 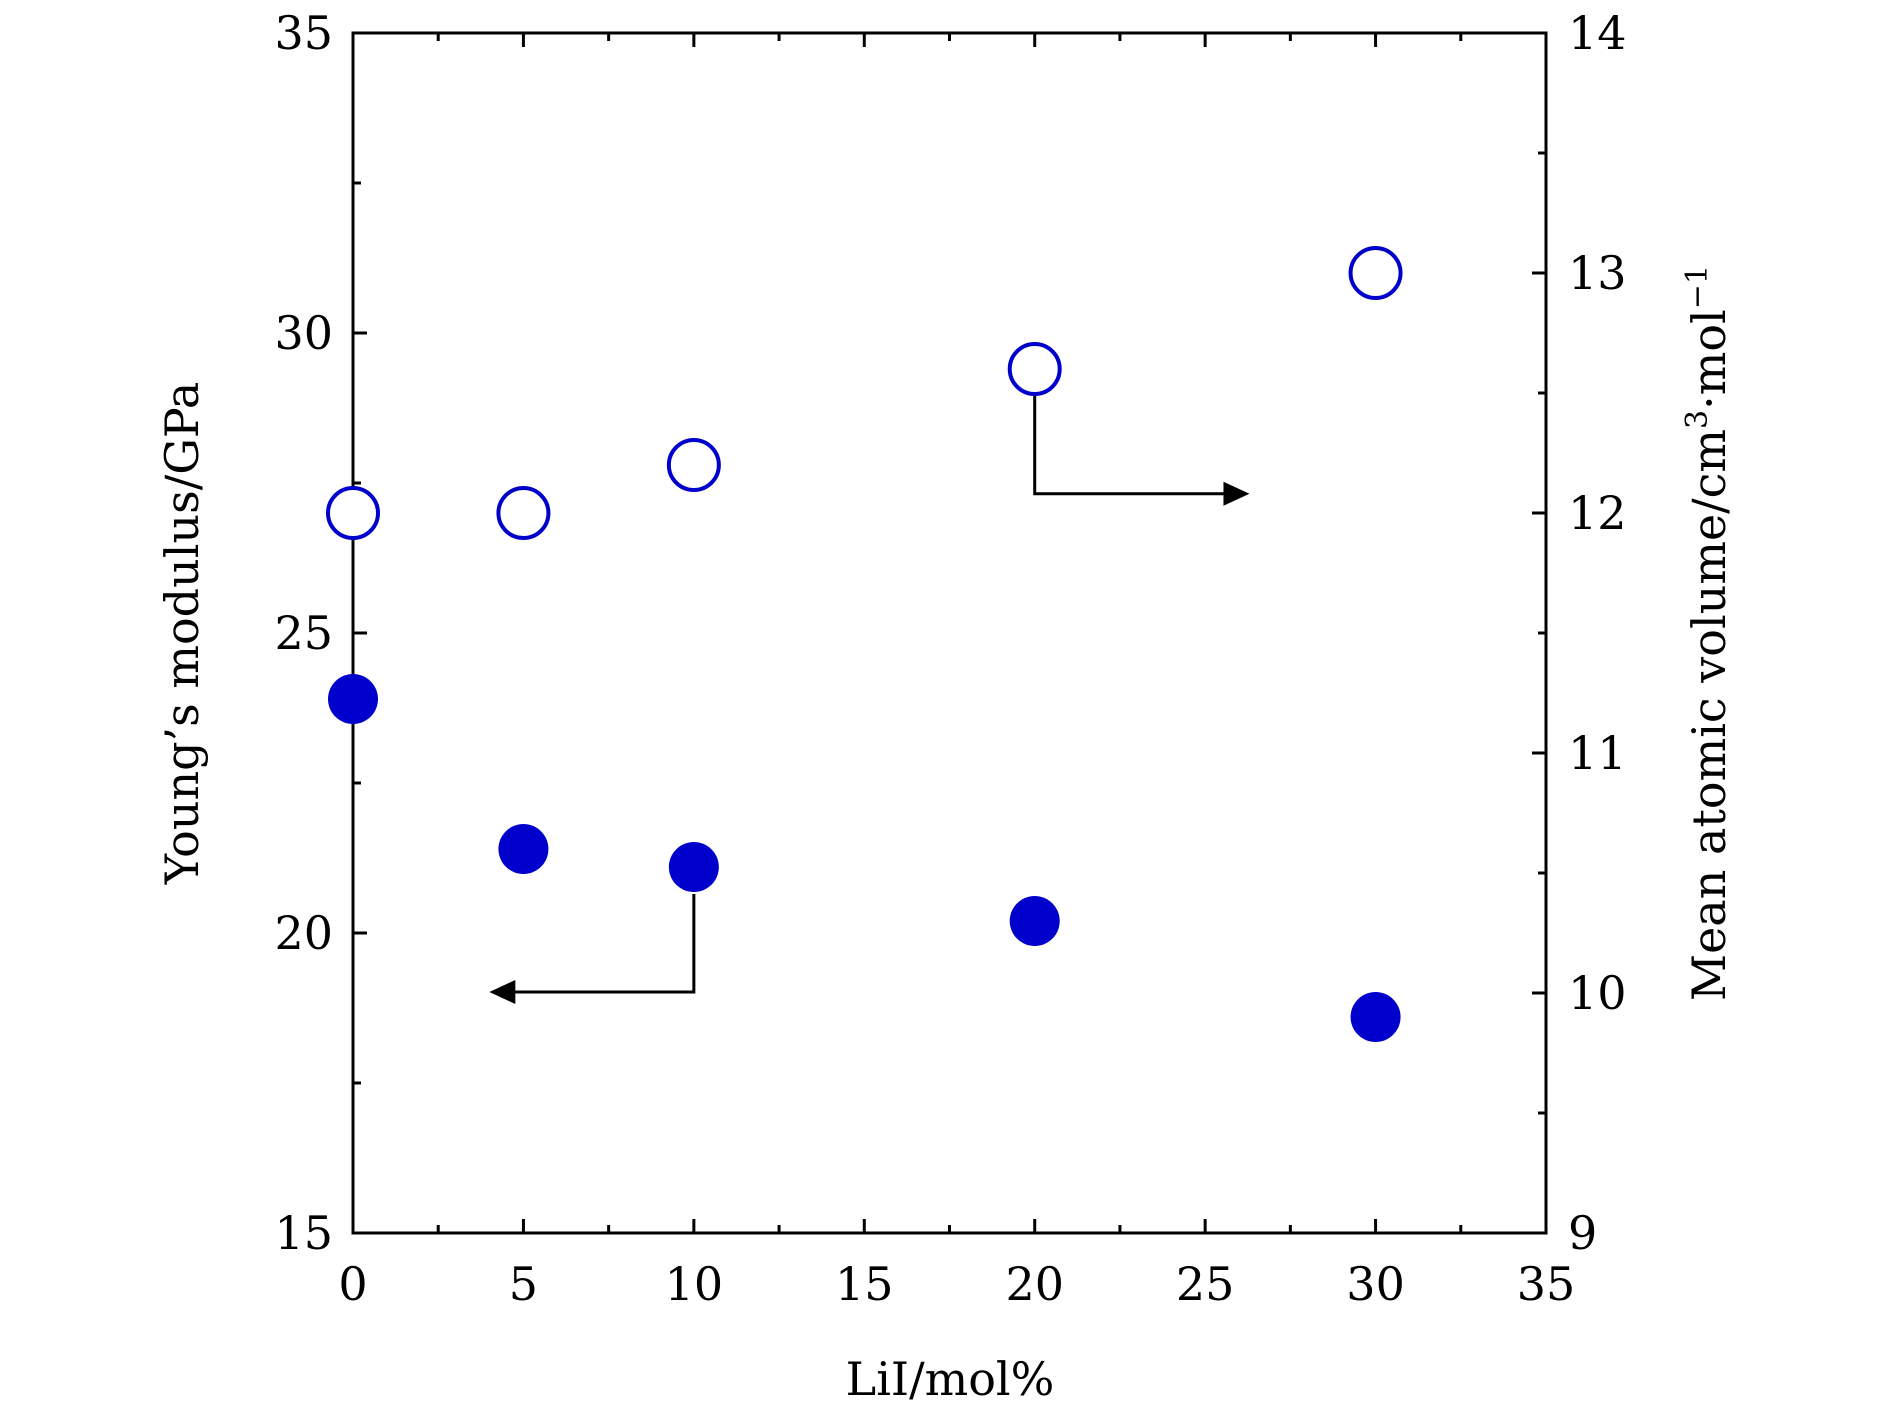 What do you see at coordinates (303, 633) in the screenshot?
I see `y-left-tick-label: 25` at bounding box center [303, 633].